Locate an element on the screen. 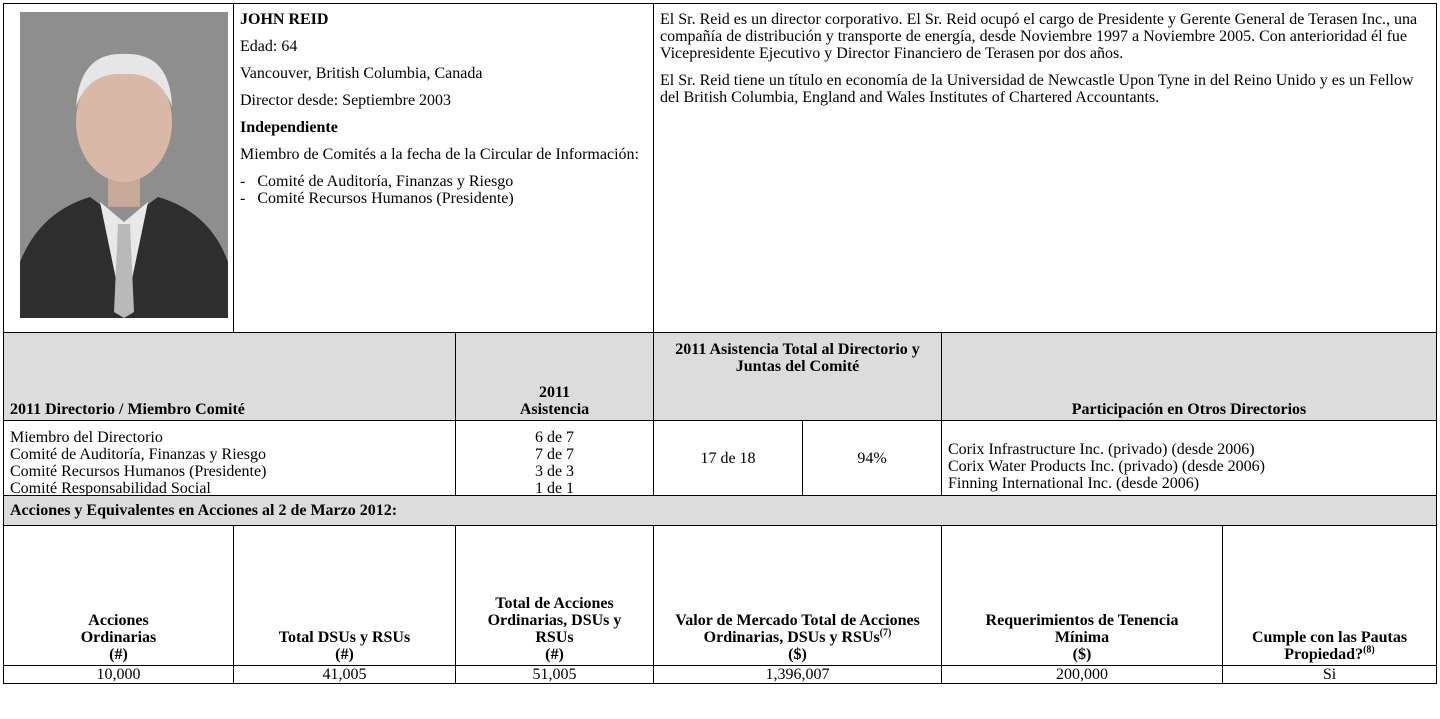 Image resolution: width=1440 pixels, height=719 pixels. footnote: (8) is located at coordinates (1369, 650).